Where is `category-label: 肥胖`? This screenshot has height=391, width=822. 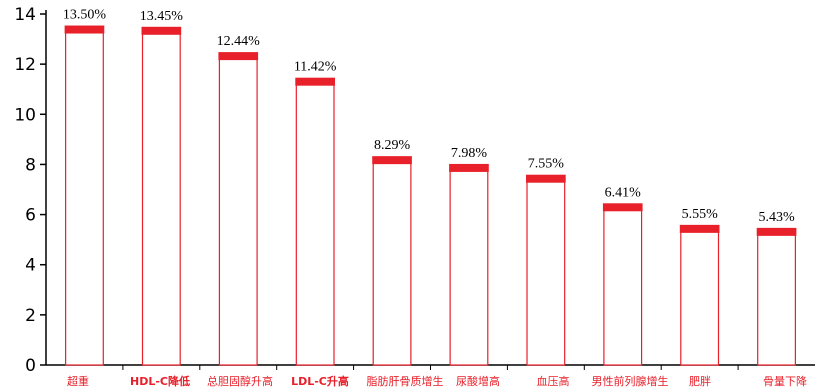
category-label: 肥胖 is located at coordinates (700, 381).